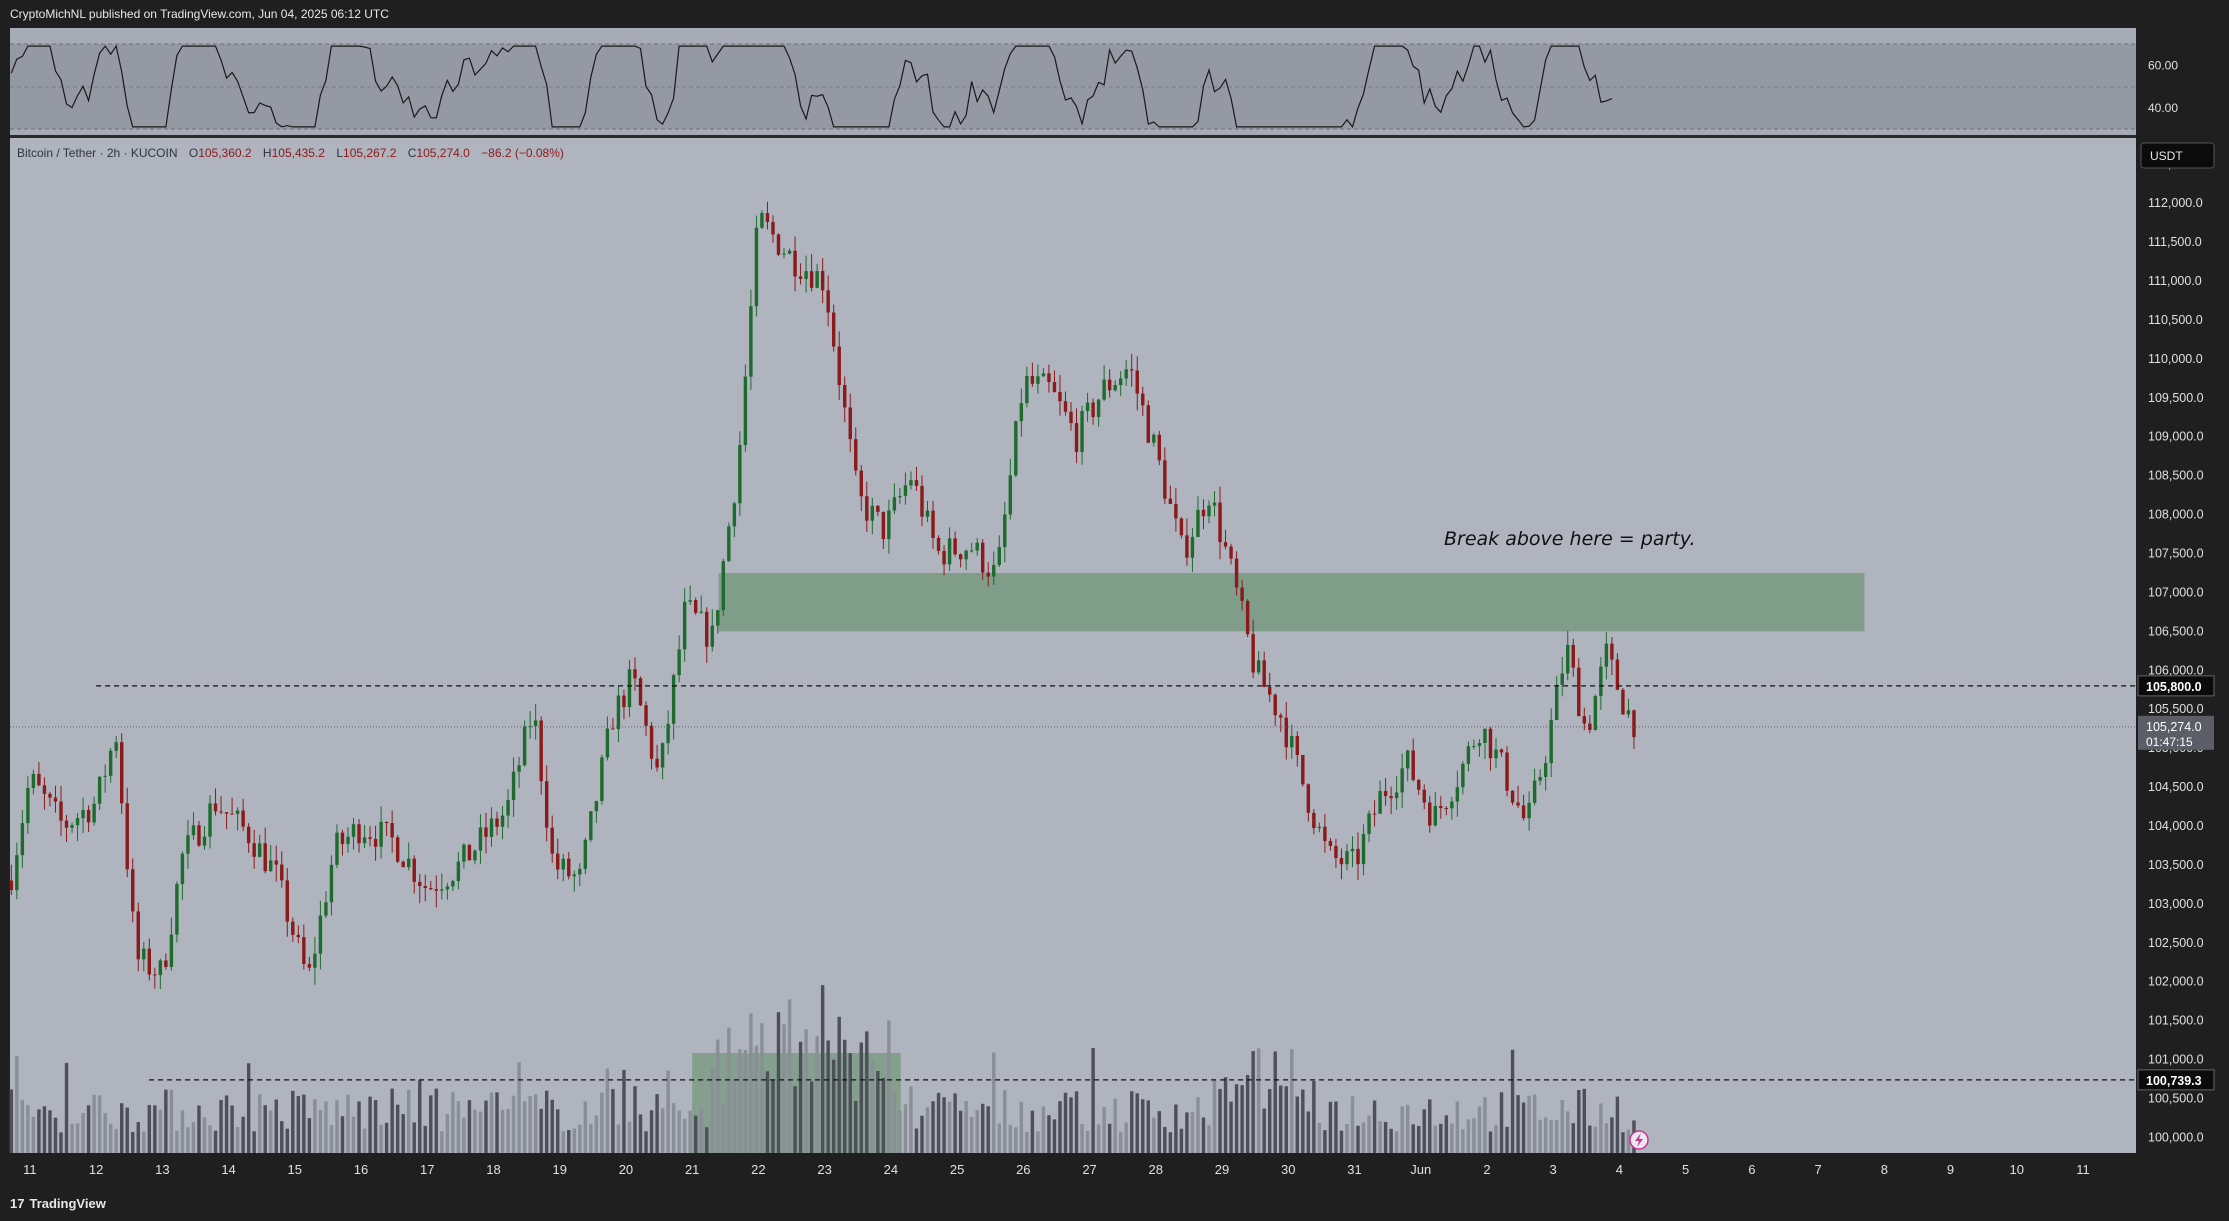  Describe the element at coordinates (2176, 631) in the screenshot. I see `price-tick-label: 106,500.0` at that location.